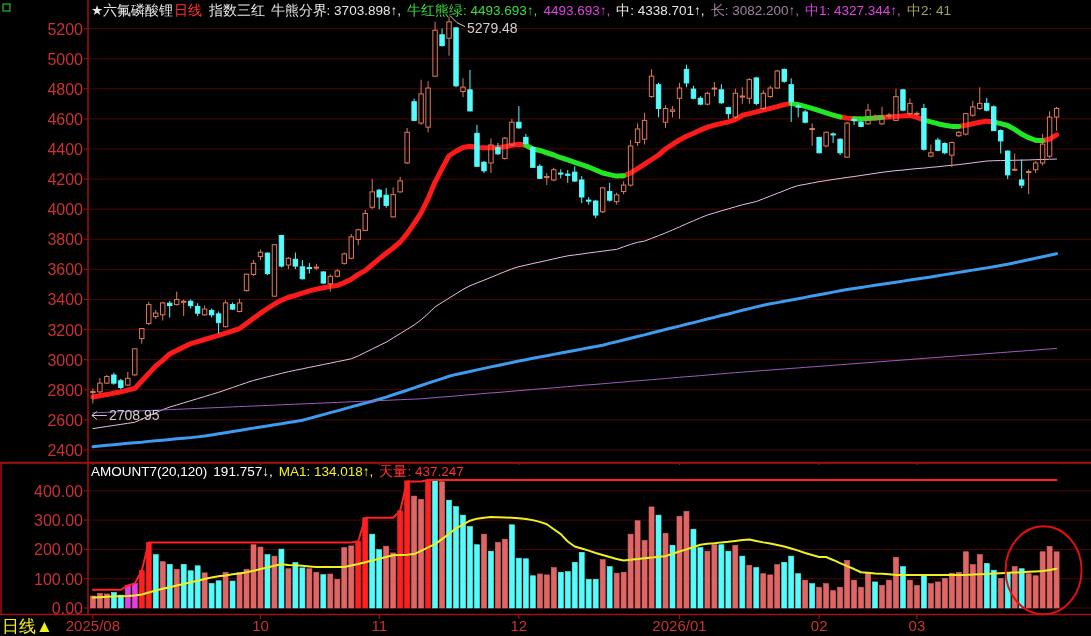 The width and height of the screenshot is (1091, 636). What do you see at coordinates (577, 10) in the screenshot?
I see `annotation: 4493.693↑,` at bounding box center [577, 10].